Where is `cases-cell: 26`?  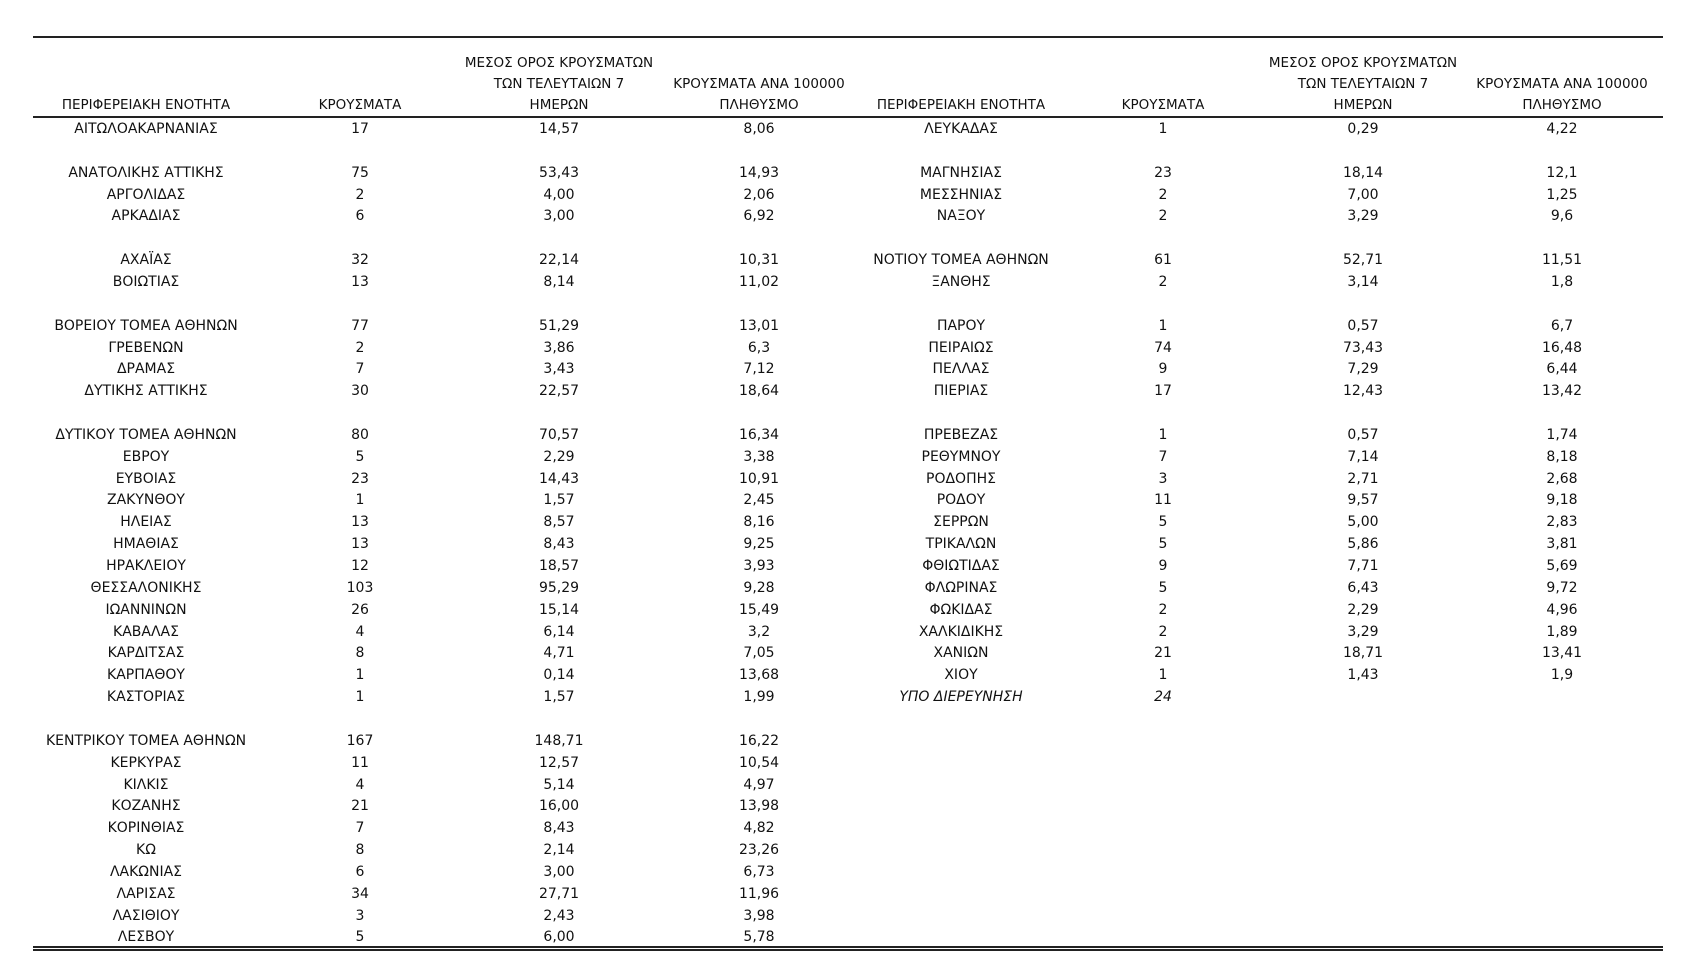 cases-cell: 26 is located at coordinates (360, 609).